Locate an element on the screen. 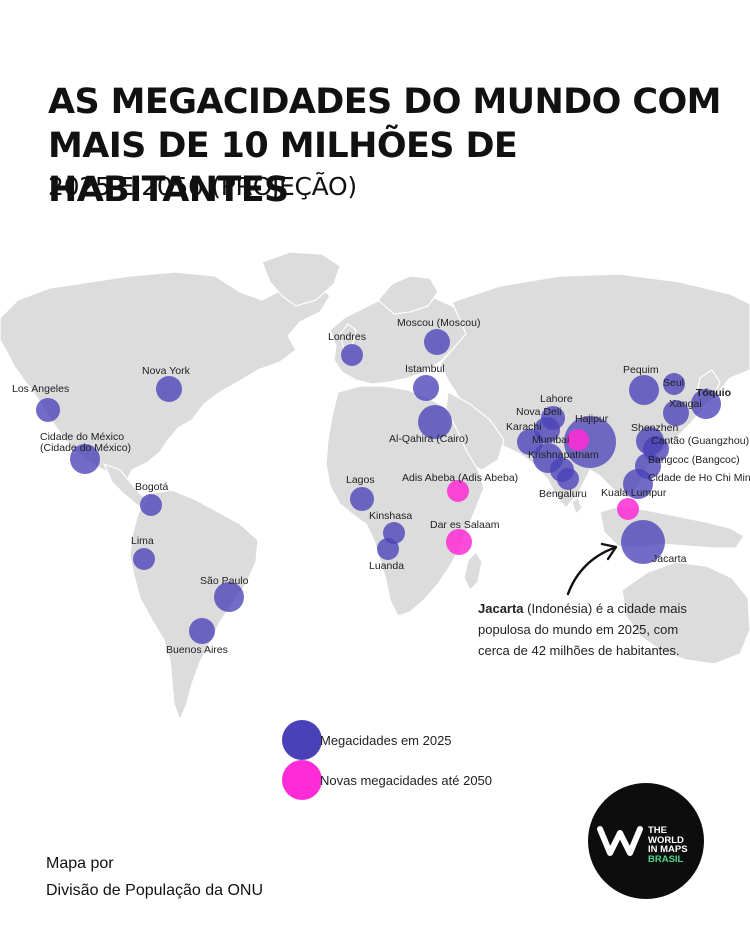 Image resolution: width=750 pixels, height=937 pixels. city-27-bubble is located at coordinates (706, 404).